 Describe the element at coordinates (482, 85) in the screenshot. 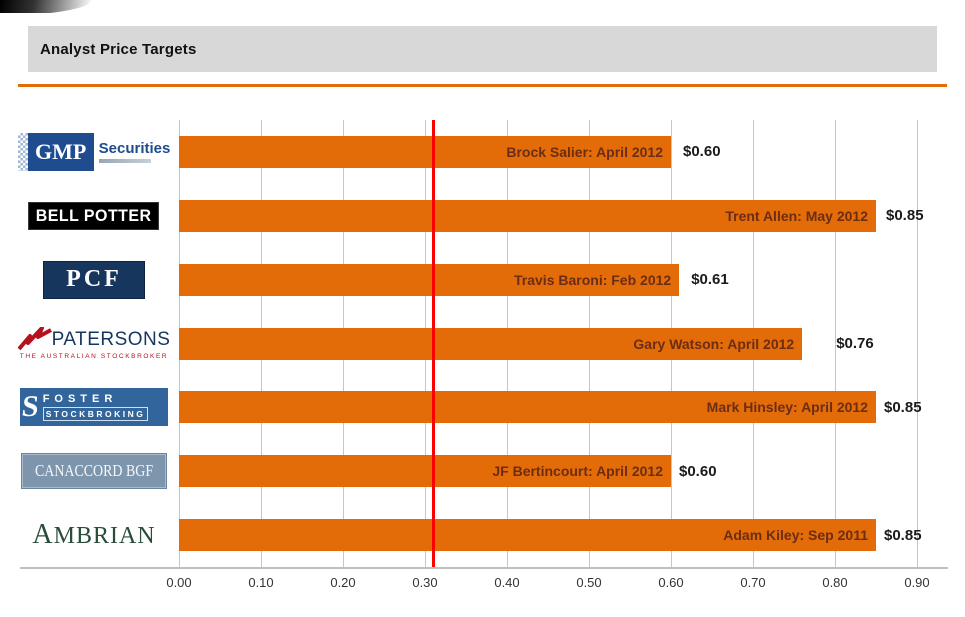

I see `header-accent-rule` at that location.